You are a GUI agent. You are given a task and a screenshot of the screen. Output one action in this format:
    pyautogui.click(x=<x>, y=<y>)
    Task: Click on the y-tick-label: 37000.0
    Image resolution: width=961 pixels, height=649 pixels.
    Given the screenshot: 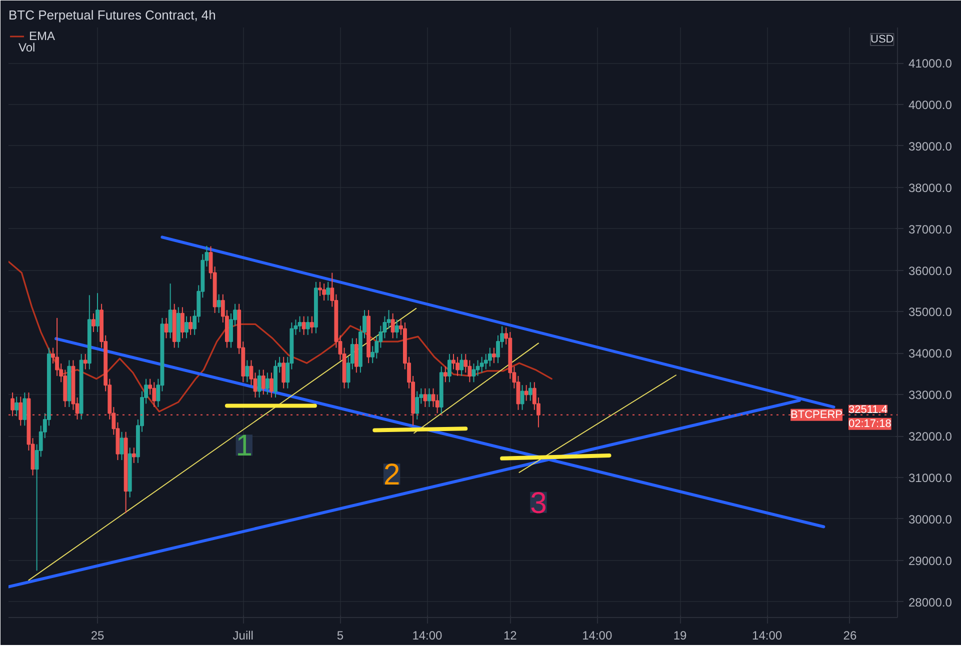 What is the action you would take?
    pyautogui.click(x=930, y=229)
    